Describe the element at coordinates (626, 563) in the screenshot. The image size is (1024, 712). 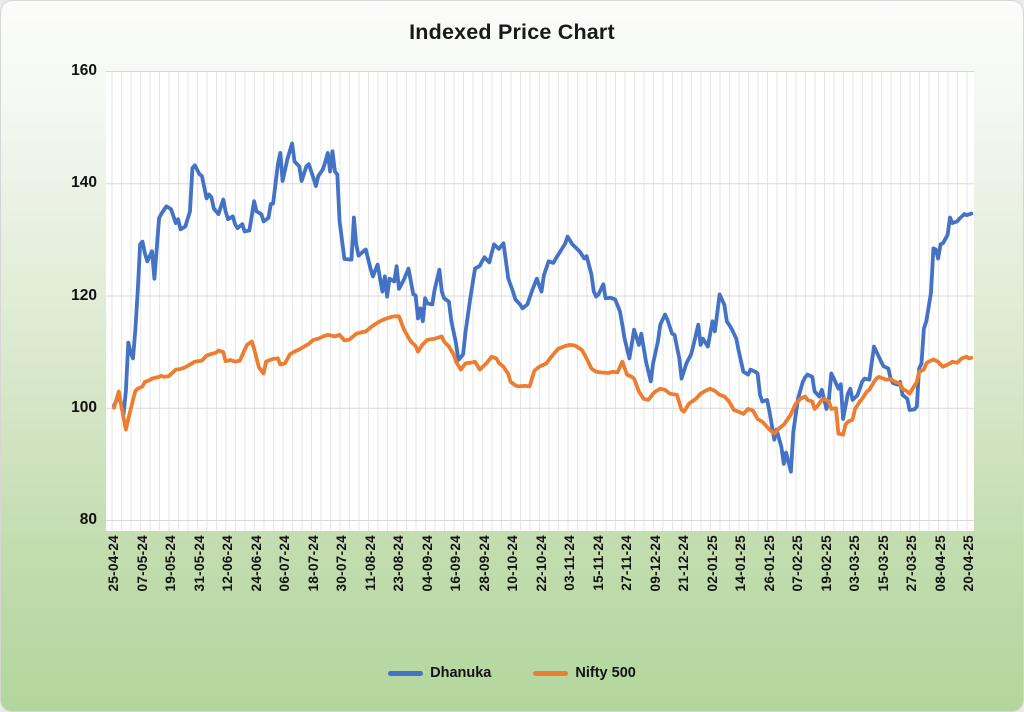
I see `x-axis-tick-label: 27-11-24` at that location.